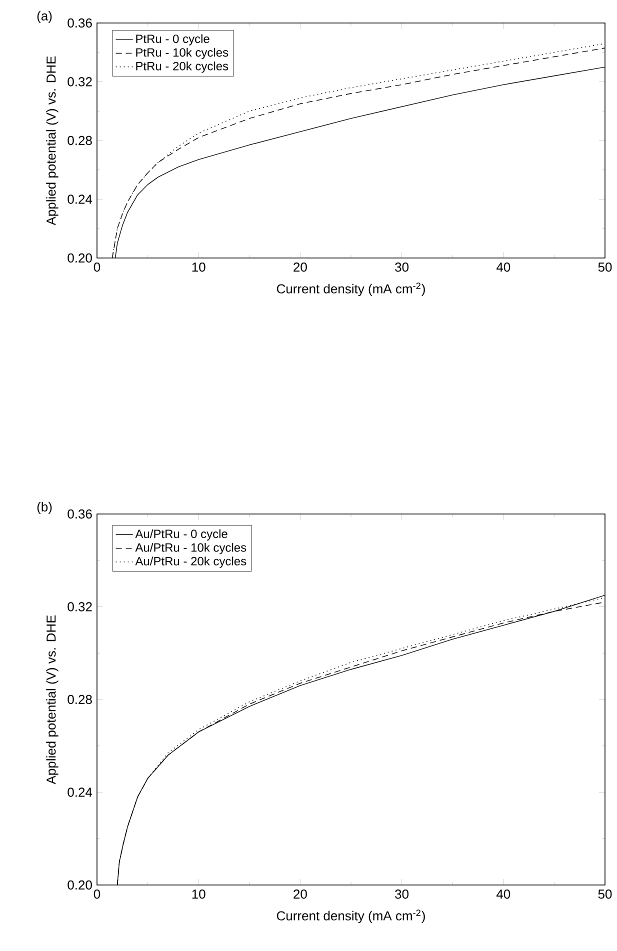 The image size is (617, 951). Describe the element at coordinates (182, 54) in the screenshot. I see `legend-label: PtRu - 10k cycles` at that location.